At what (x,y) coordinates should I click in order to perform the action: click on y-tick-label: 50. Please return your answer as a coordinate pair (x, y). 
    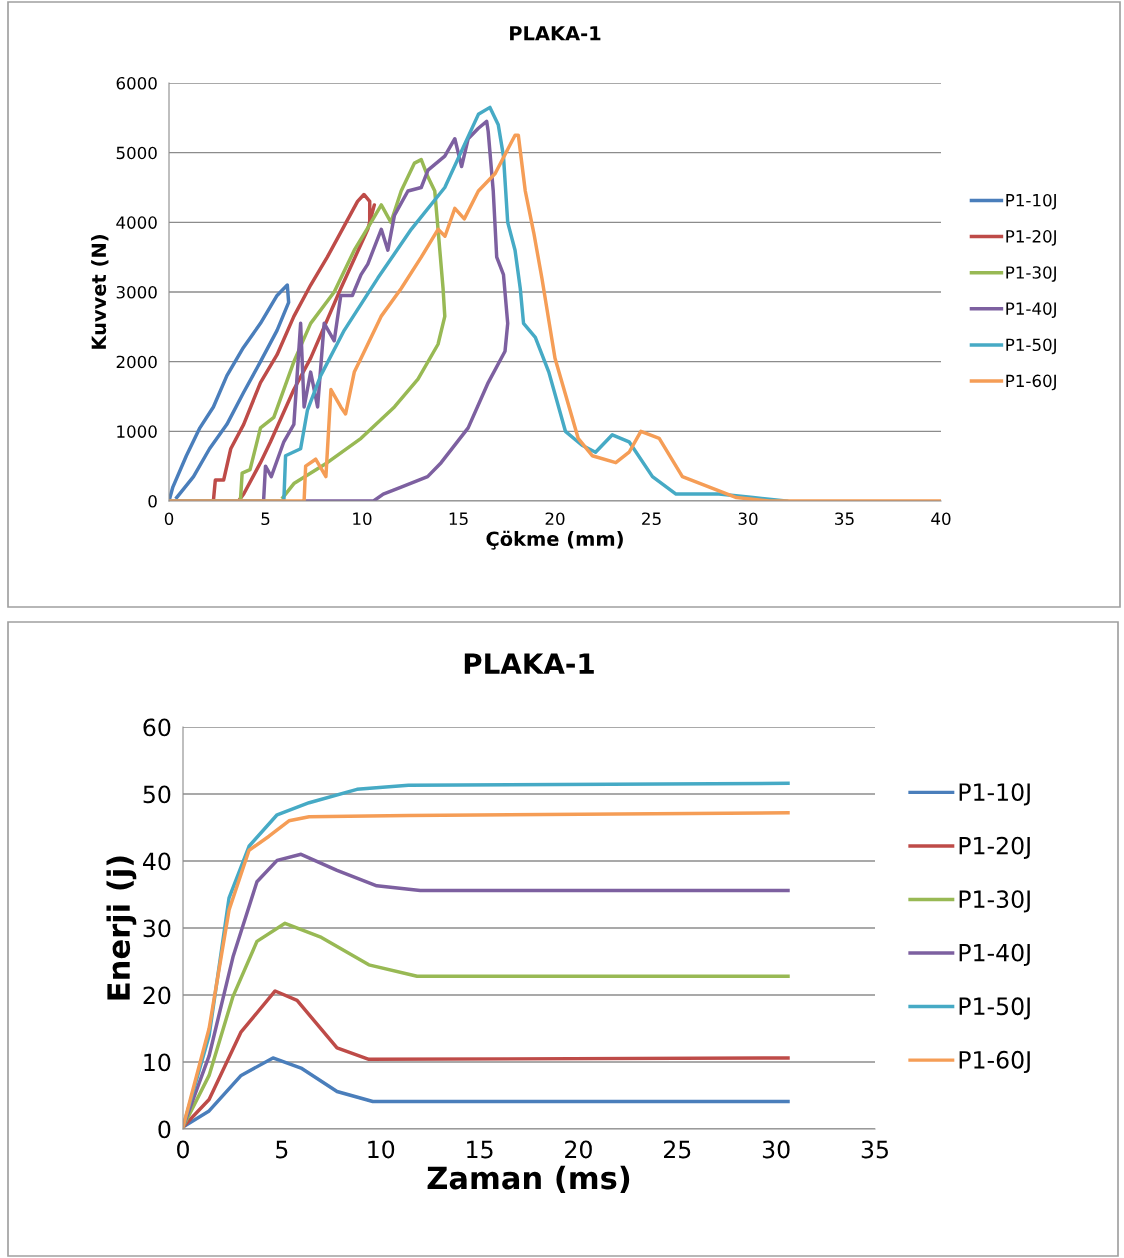
    Looking at the image, I should click on (157, 794).